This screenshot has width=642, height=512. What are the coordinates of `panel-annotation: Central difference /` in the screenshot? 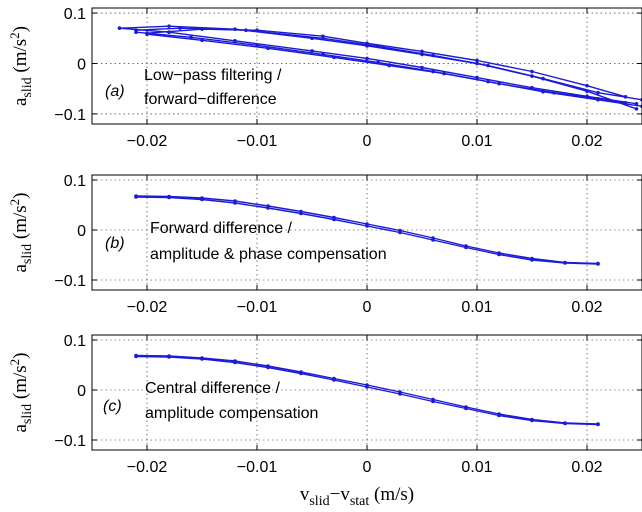 It's located at (212, 388).